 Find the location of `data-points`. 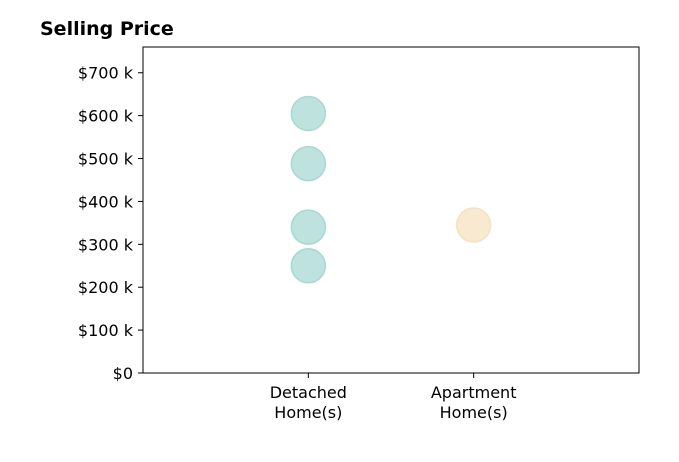

data-points is located at coordinates (391, 189).